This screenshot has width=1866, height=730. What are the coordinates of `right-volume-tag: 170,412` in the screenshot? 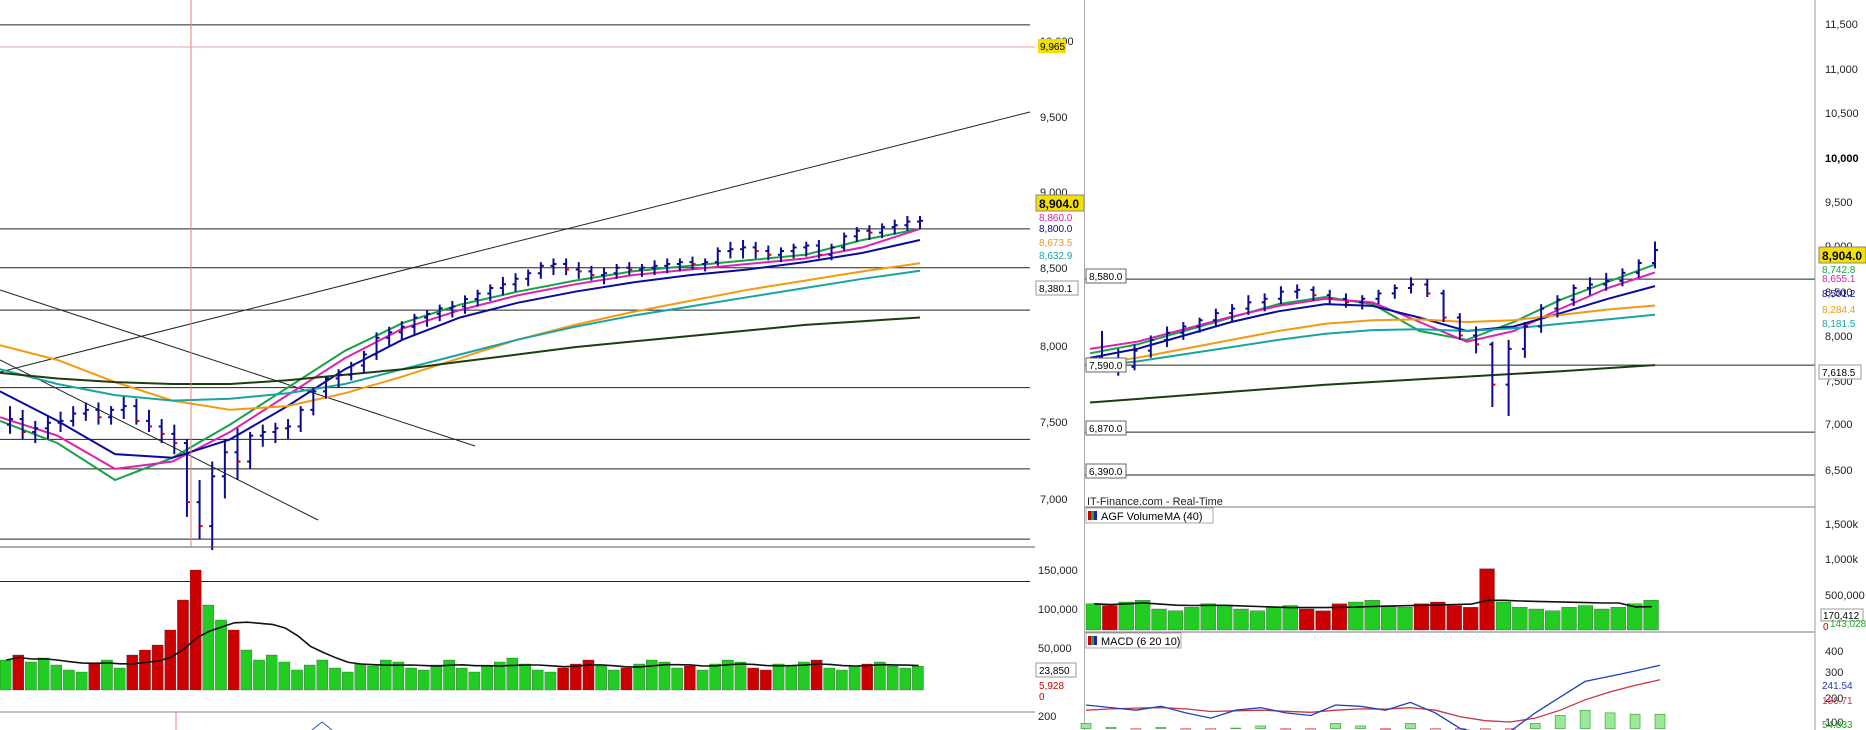 It's located at (1841, 616).